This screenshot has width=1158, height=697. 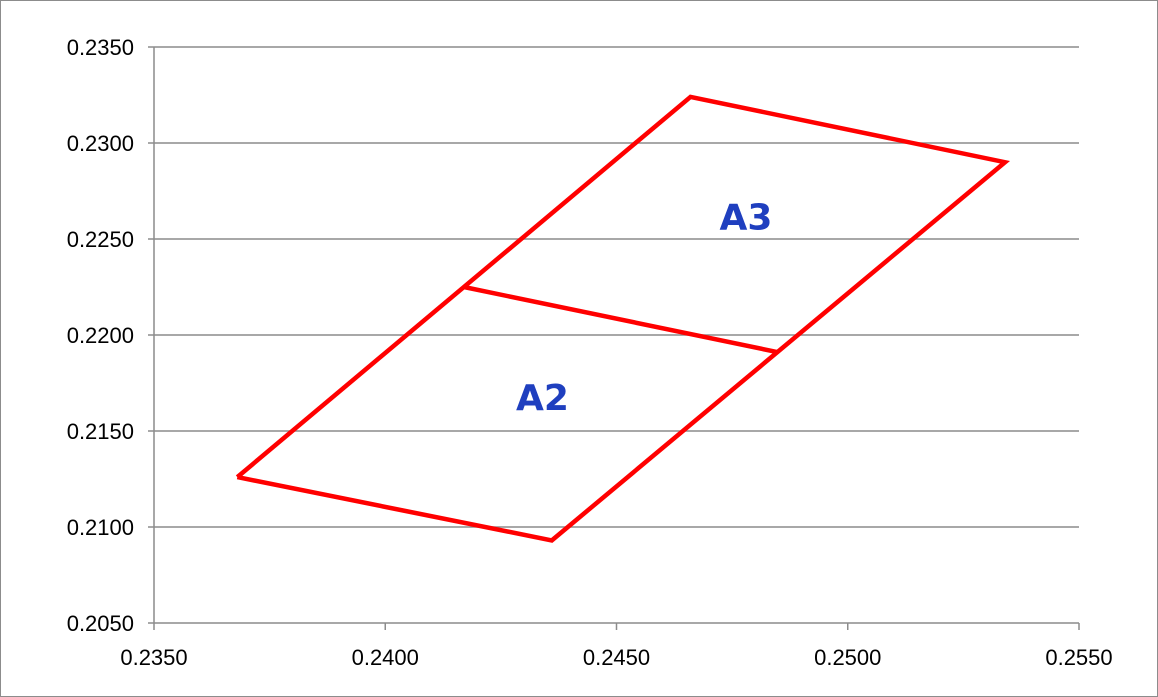 I want to click on y-tick-label-3: 0.2200, so click(x=100, y=335).